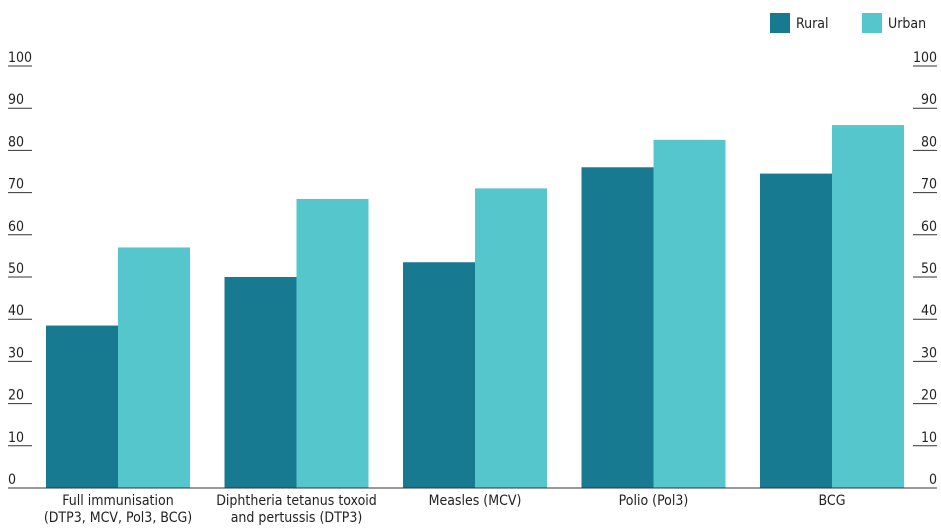 This screenshot has width=941, height=529. What do you see at coordinates (16, 438) in the screenshot?
I see `y-tick-label-left: 10` at bounding box center [16, 438].